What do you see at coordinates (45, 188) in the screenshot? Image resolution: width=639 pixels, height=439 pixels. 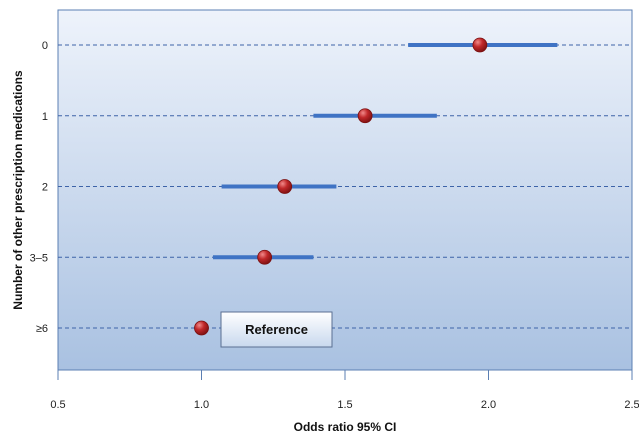 I see `y-tick-label: 2` at bounding box center [45, 188].